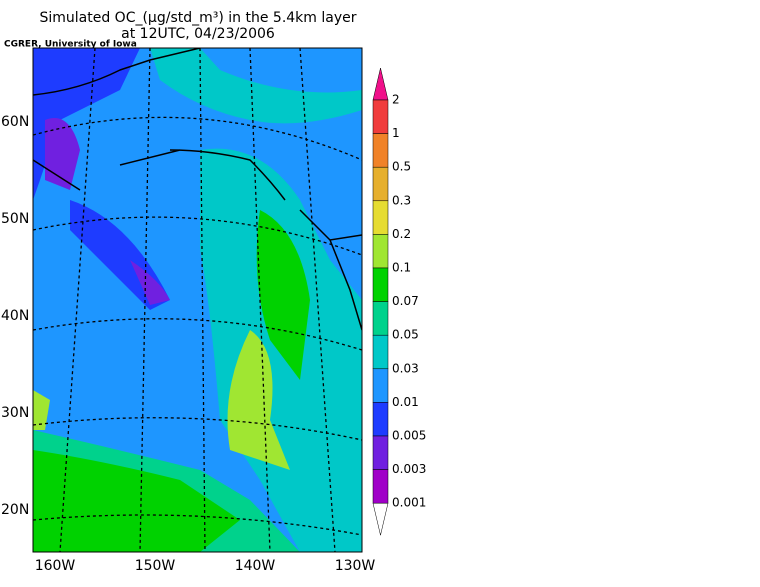 The height and width of the screenshot is (587, 760). I want to click on lon-label: 140W, so click(255, 566).